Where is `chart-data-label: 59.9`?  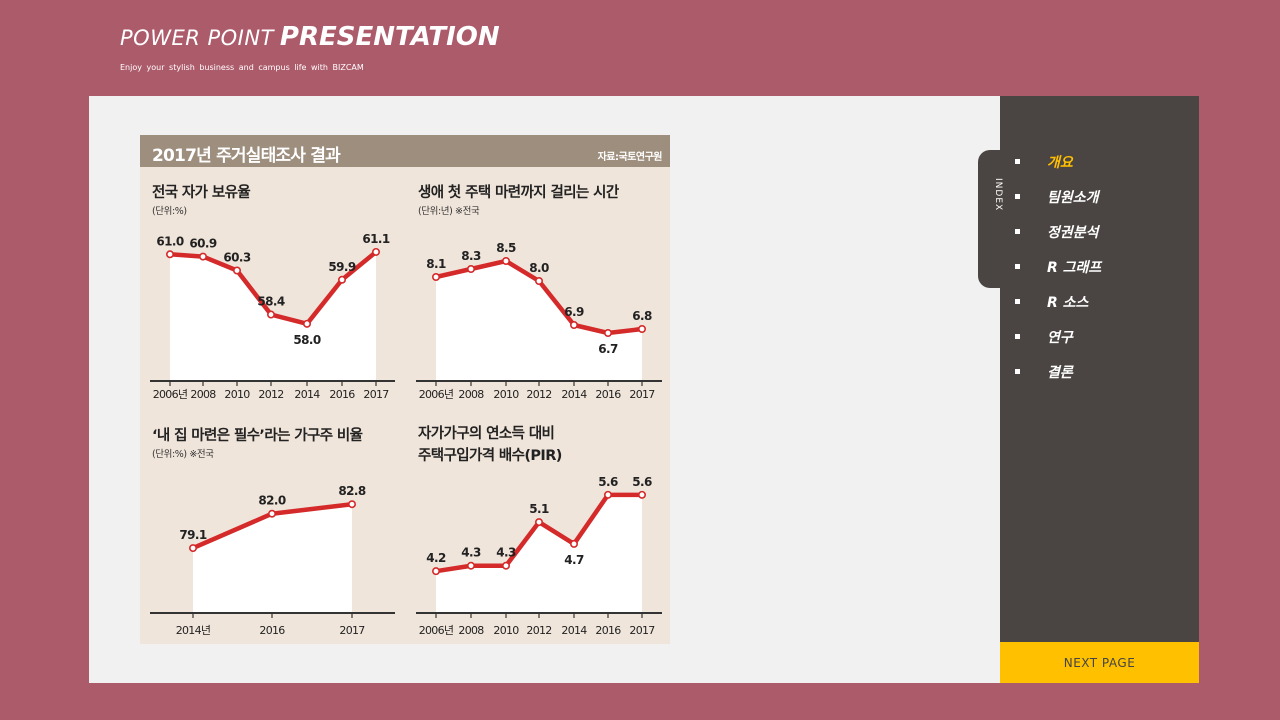 chart-data-label: 59.9 is located at coordinates (341, 267).